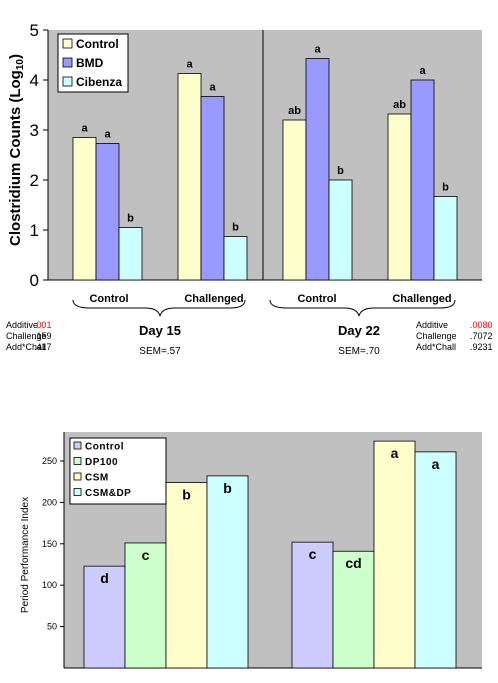  Describe the element at coordinates (359, 351) in the screenshot. I see `sem-label: SEM=.70` at that location.